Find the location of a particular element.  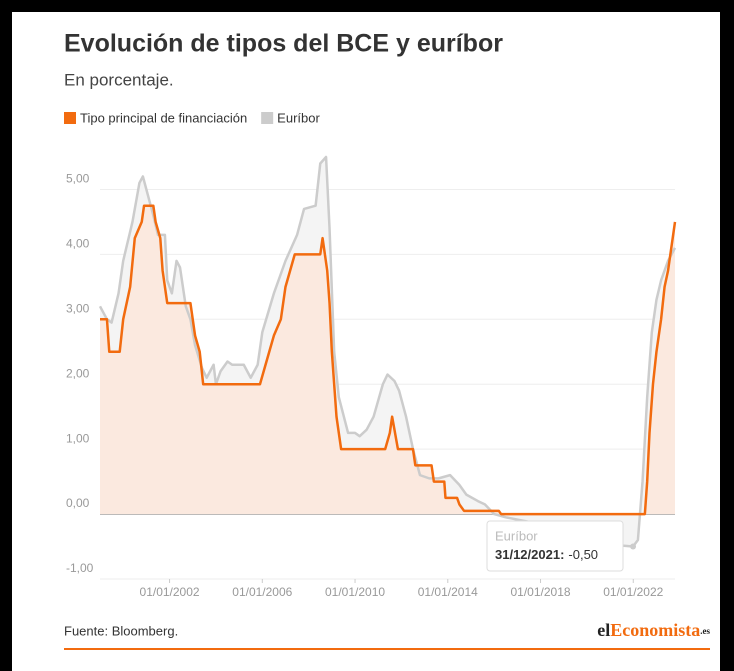

x-tick-label: 01/01/2002 is located at coordinates (170, 592).